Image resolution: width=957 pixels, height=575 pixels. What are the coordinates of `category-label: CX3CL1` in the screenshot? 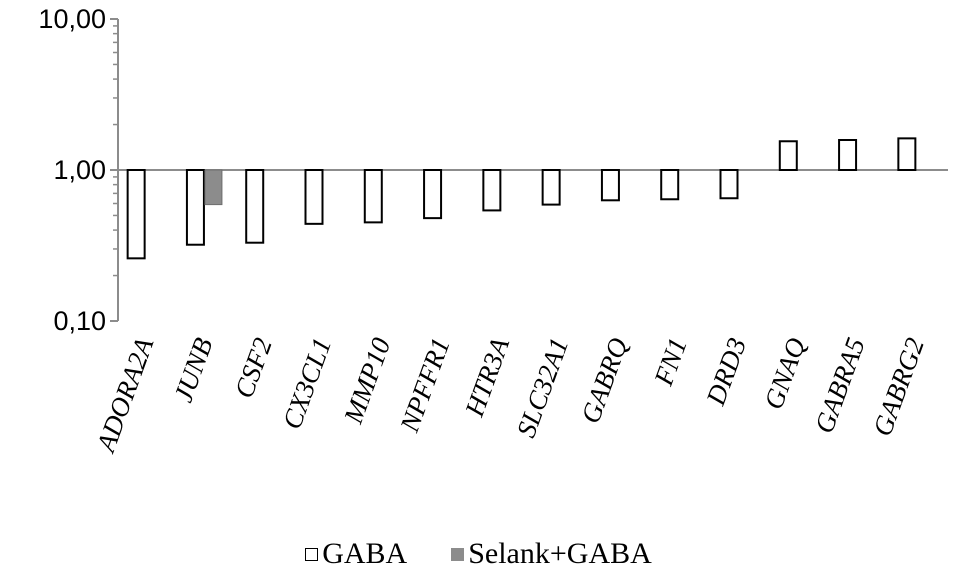 It's located at (307, 383).